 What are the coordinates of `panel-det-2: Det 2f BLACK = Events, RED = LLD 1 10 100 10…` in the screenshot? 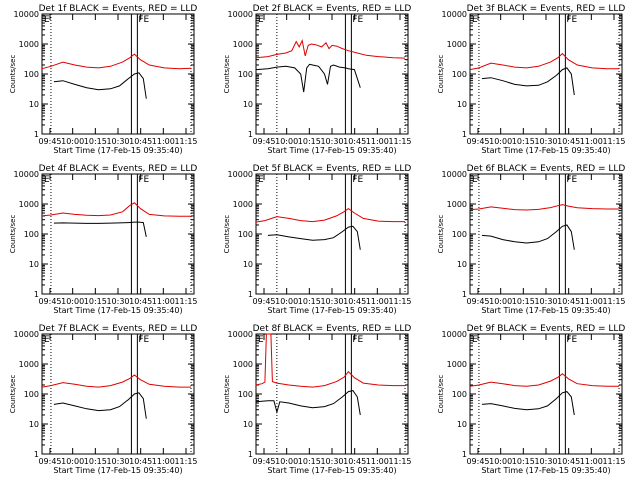 It's located at (317, 79).